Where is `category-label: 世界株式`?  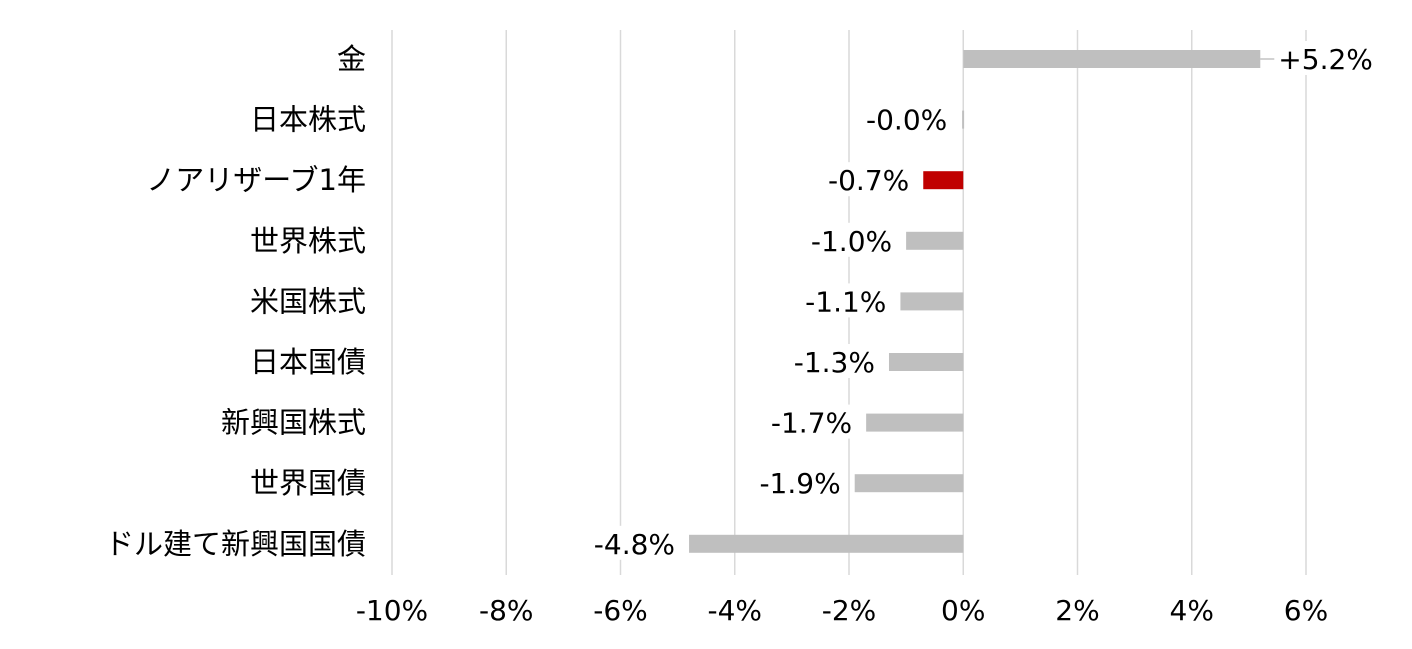 category-label: 世界株式 is located at coordinates (308, 241).